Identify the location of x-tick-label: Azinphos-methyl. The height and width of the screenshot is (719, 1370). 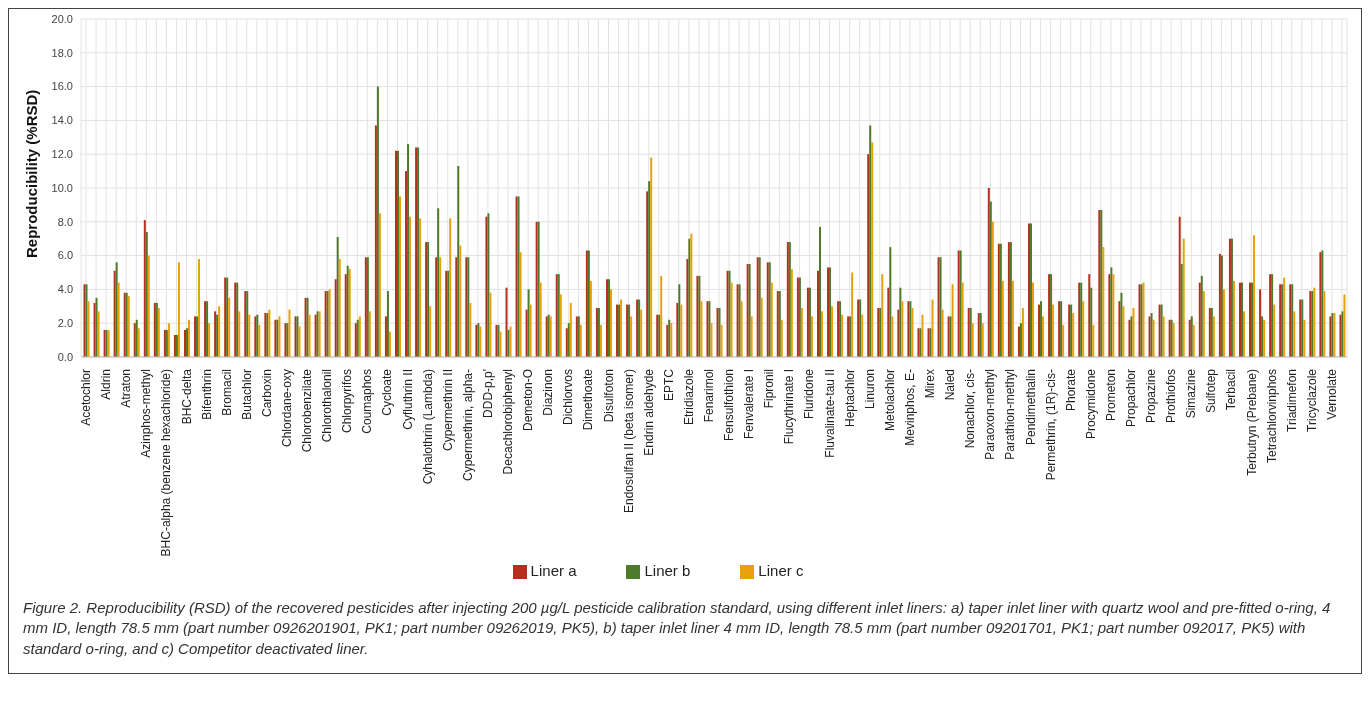
(146, 413).